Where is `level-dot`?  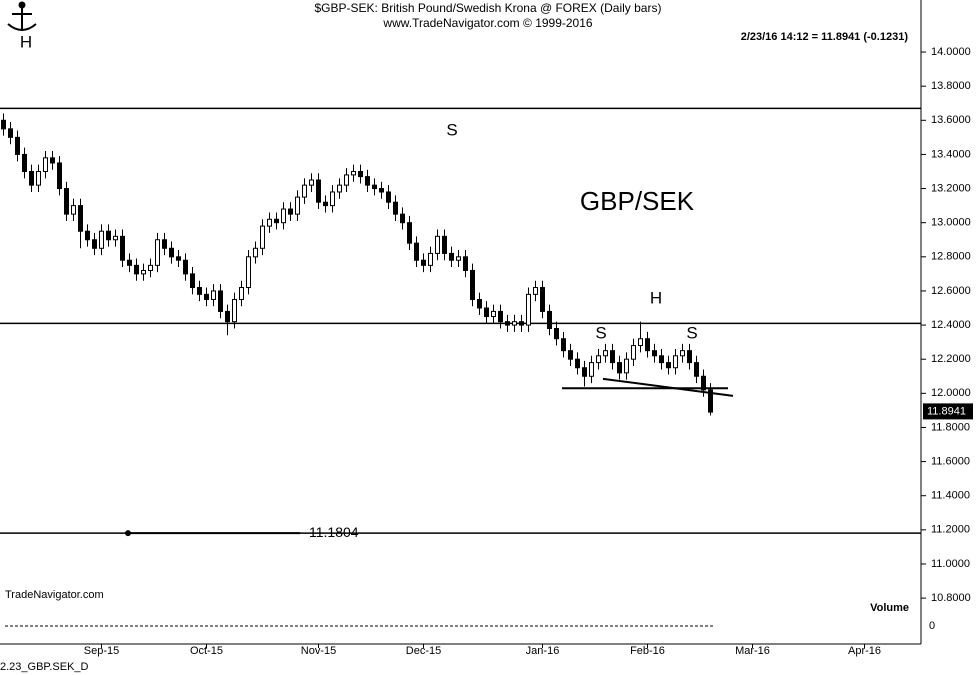
level-dot is located at coordinates (128, 533).